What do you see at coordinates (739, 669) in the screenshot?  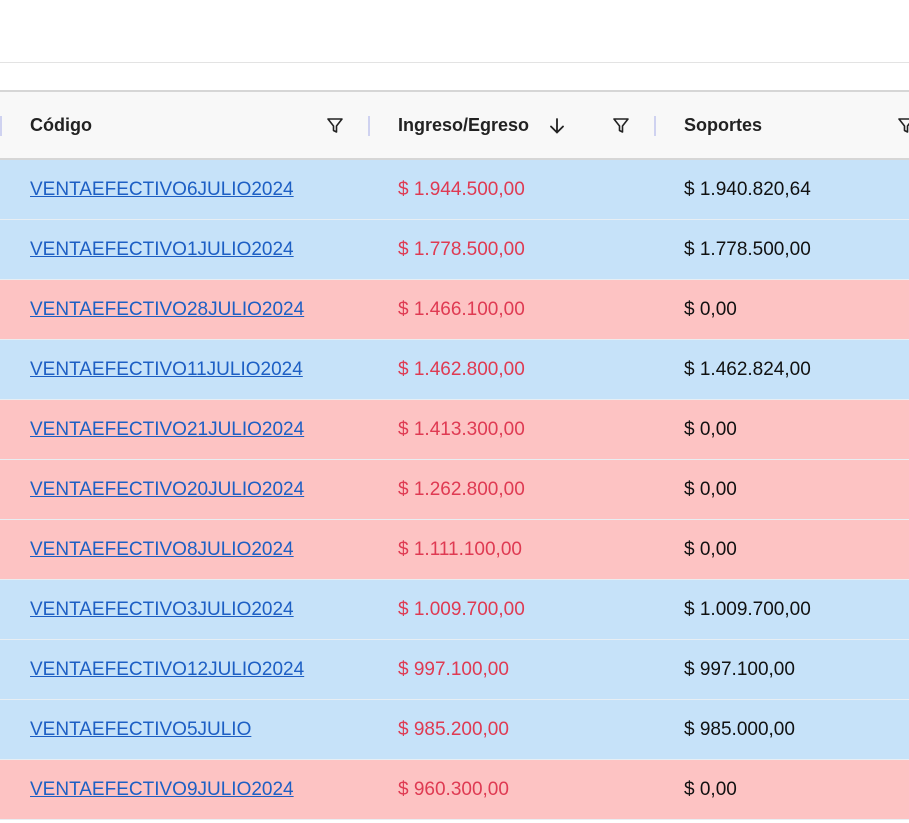 I see `supports-cell: $ 997.100,00` at bounding box center [739, 669].